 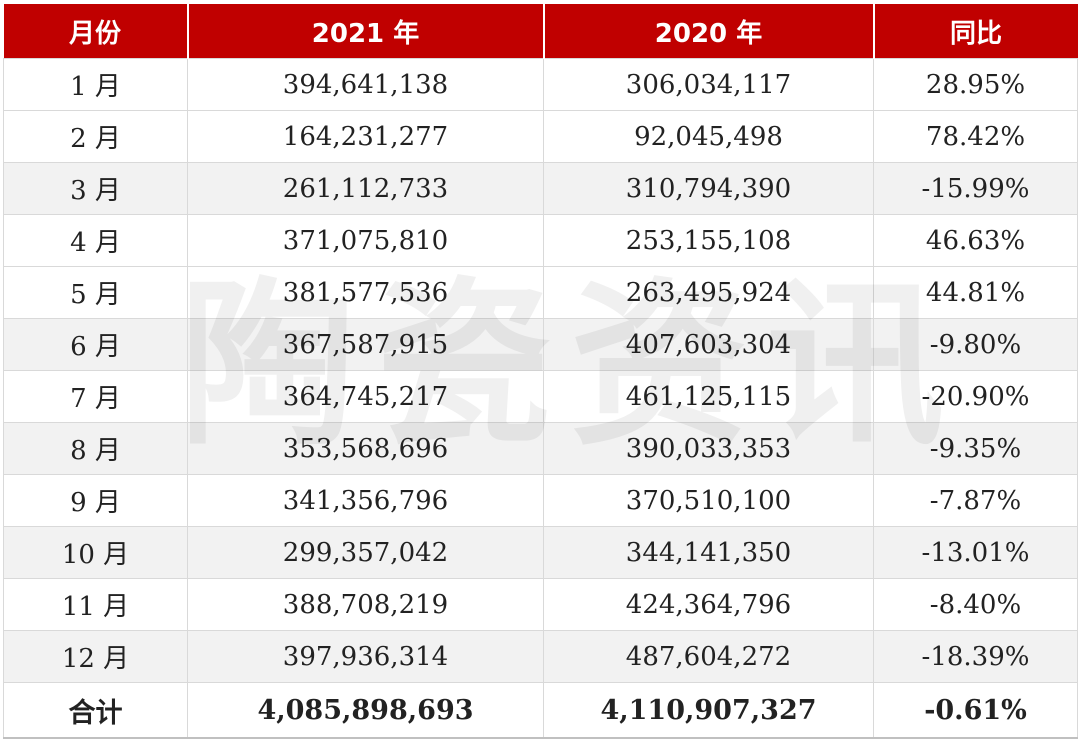 I want to click on table-row: 2 月 164,231,277 92,045,498 78.42%, so click(x=540, y=136).